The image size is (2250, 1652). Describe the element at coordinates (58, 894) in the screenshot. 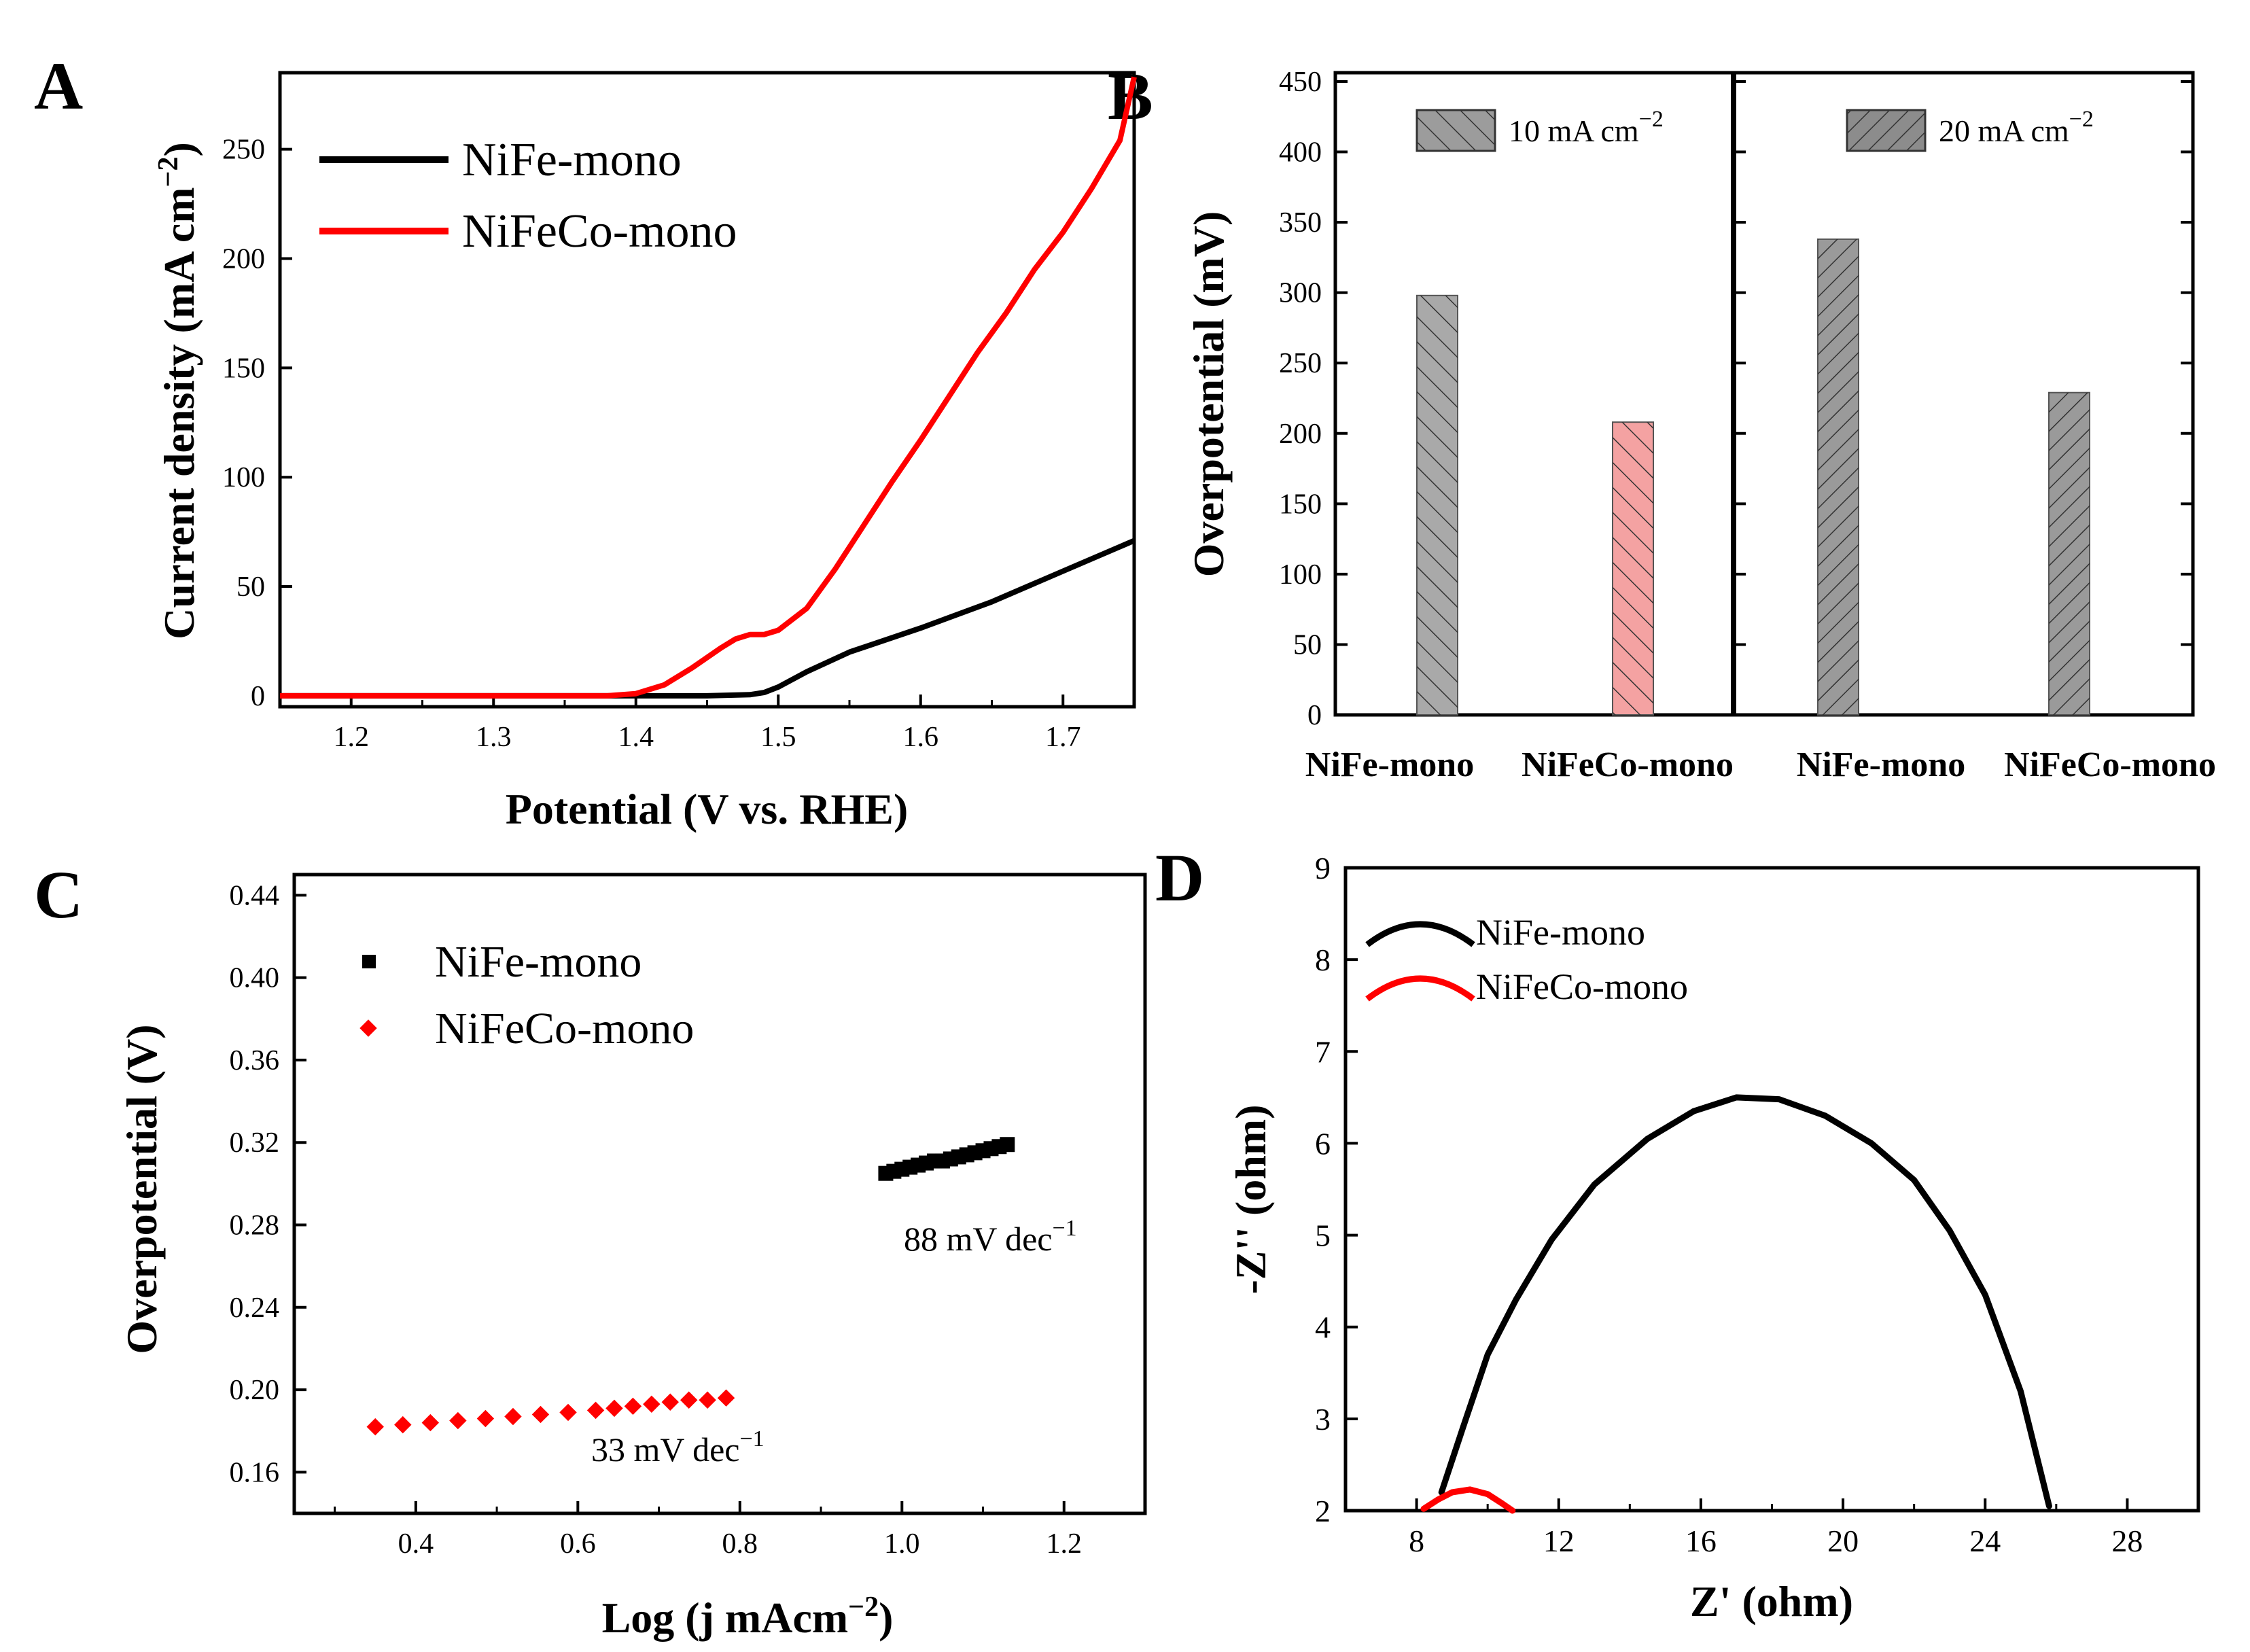

I see `panel-label-c: C` at that location.